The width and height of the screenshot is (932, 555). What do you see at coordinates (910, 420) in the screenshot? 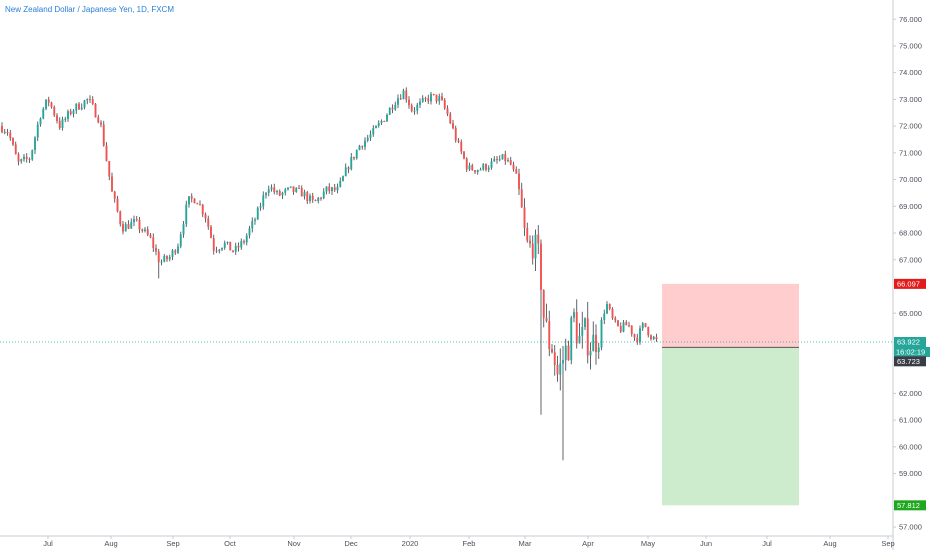
I see `price-tick-label: 61.000` at bounding box center [910, 420].